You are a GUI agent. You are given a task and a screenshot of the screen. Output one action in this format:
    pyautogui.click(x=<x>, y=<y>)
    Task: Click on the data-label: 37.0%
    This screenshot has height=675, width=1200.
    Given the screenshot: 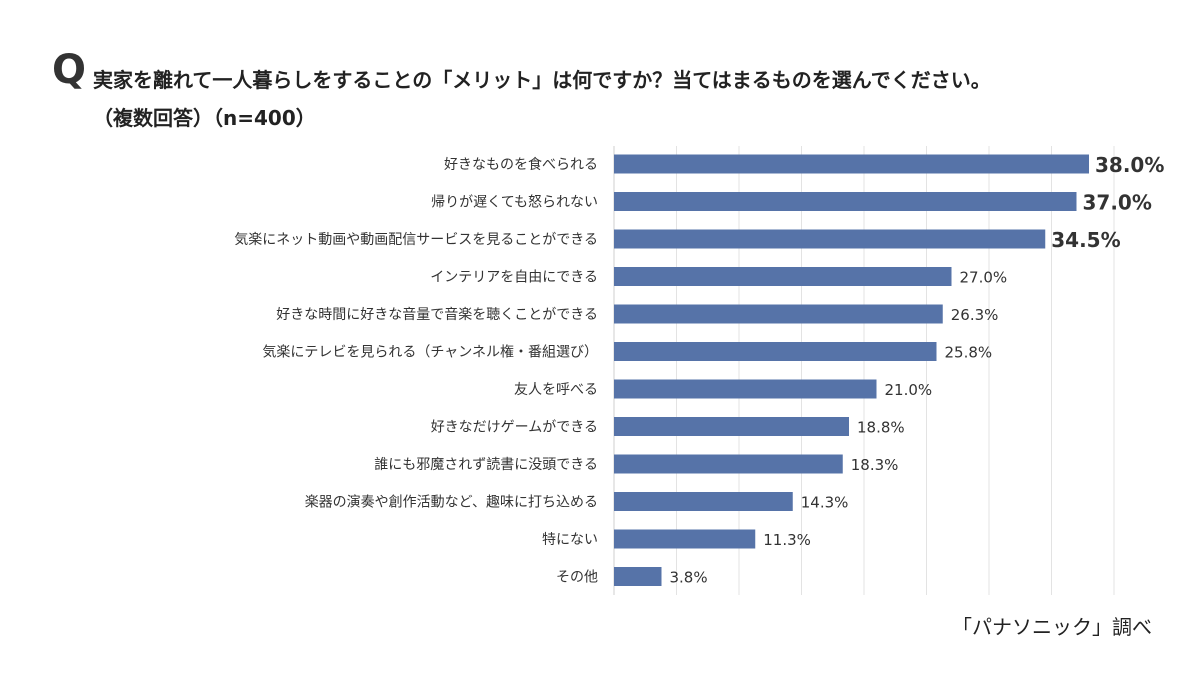 What is the action you would take?
    pyautogui.click(x=1117, y=203)
    